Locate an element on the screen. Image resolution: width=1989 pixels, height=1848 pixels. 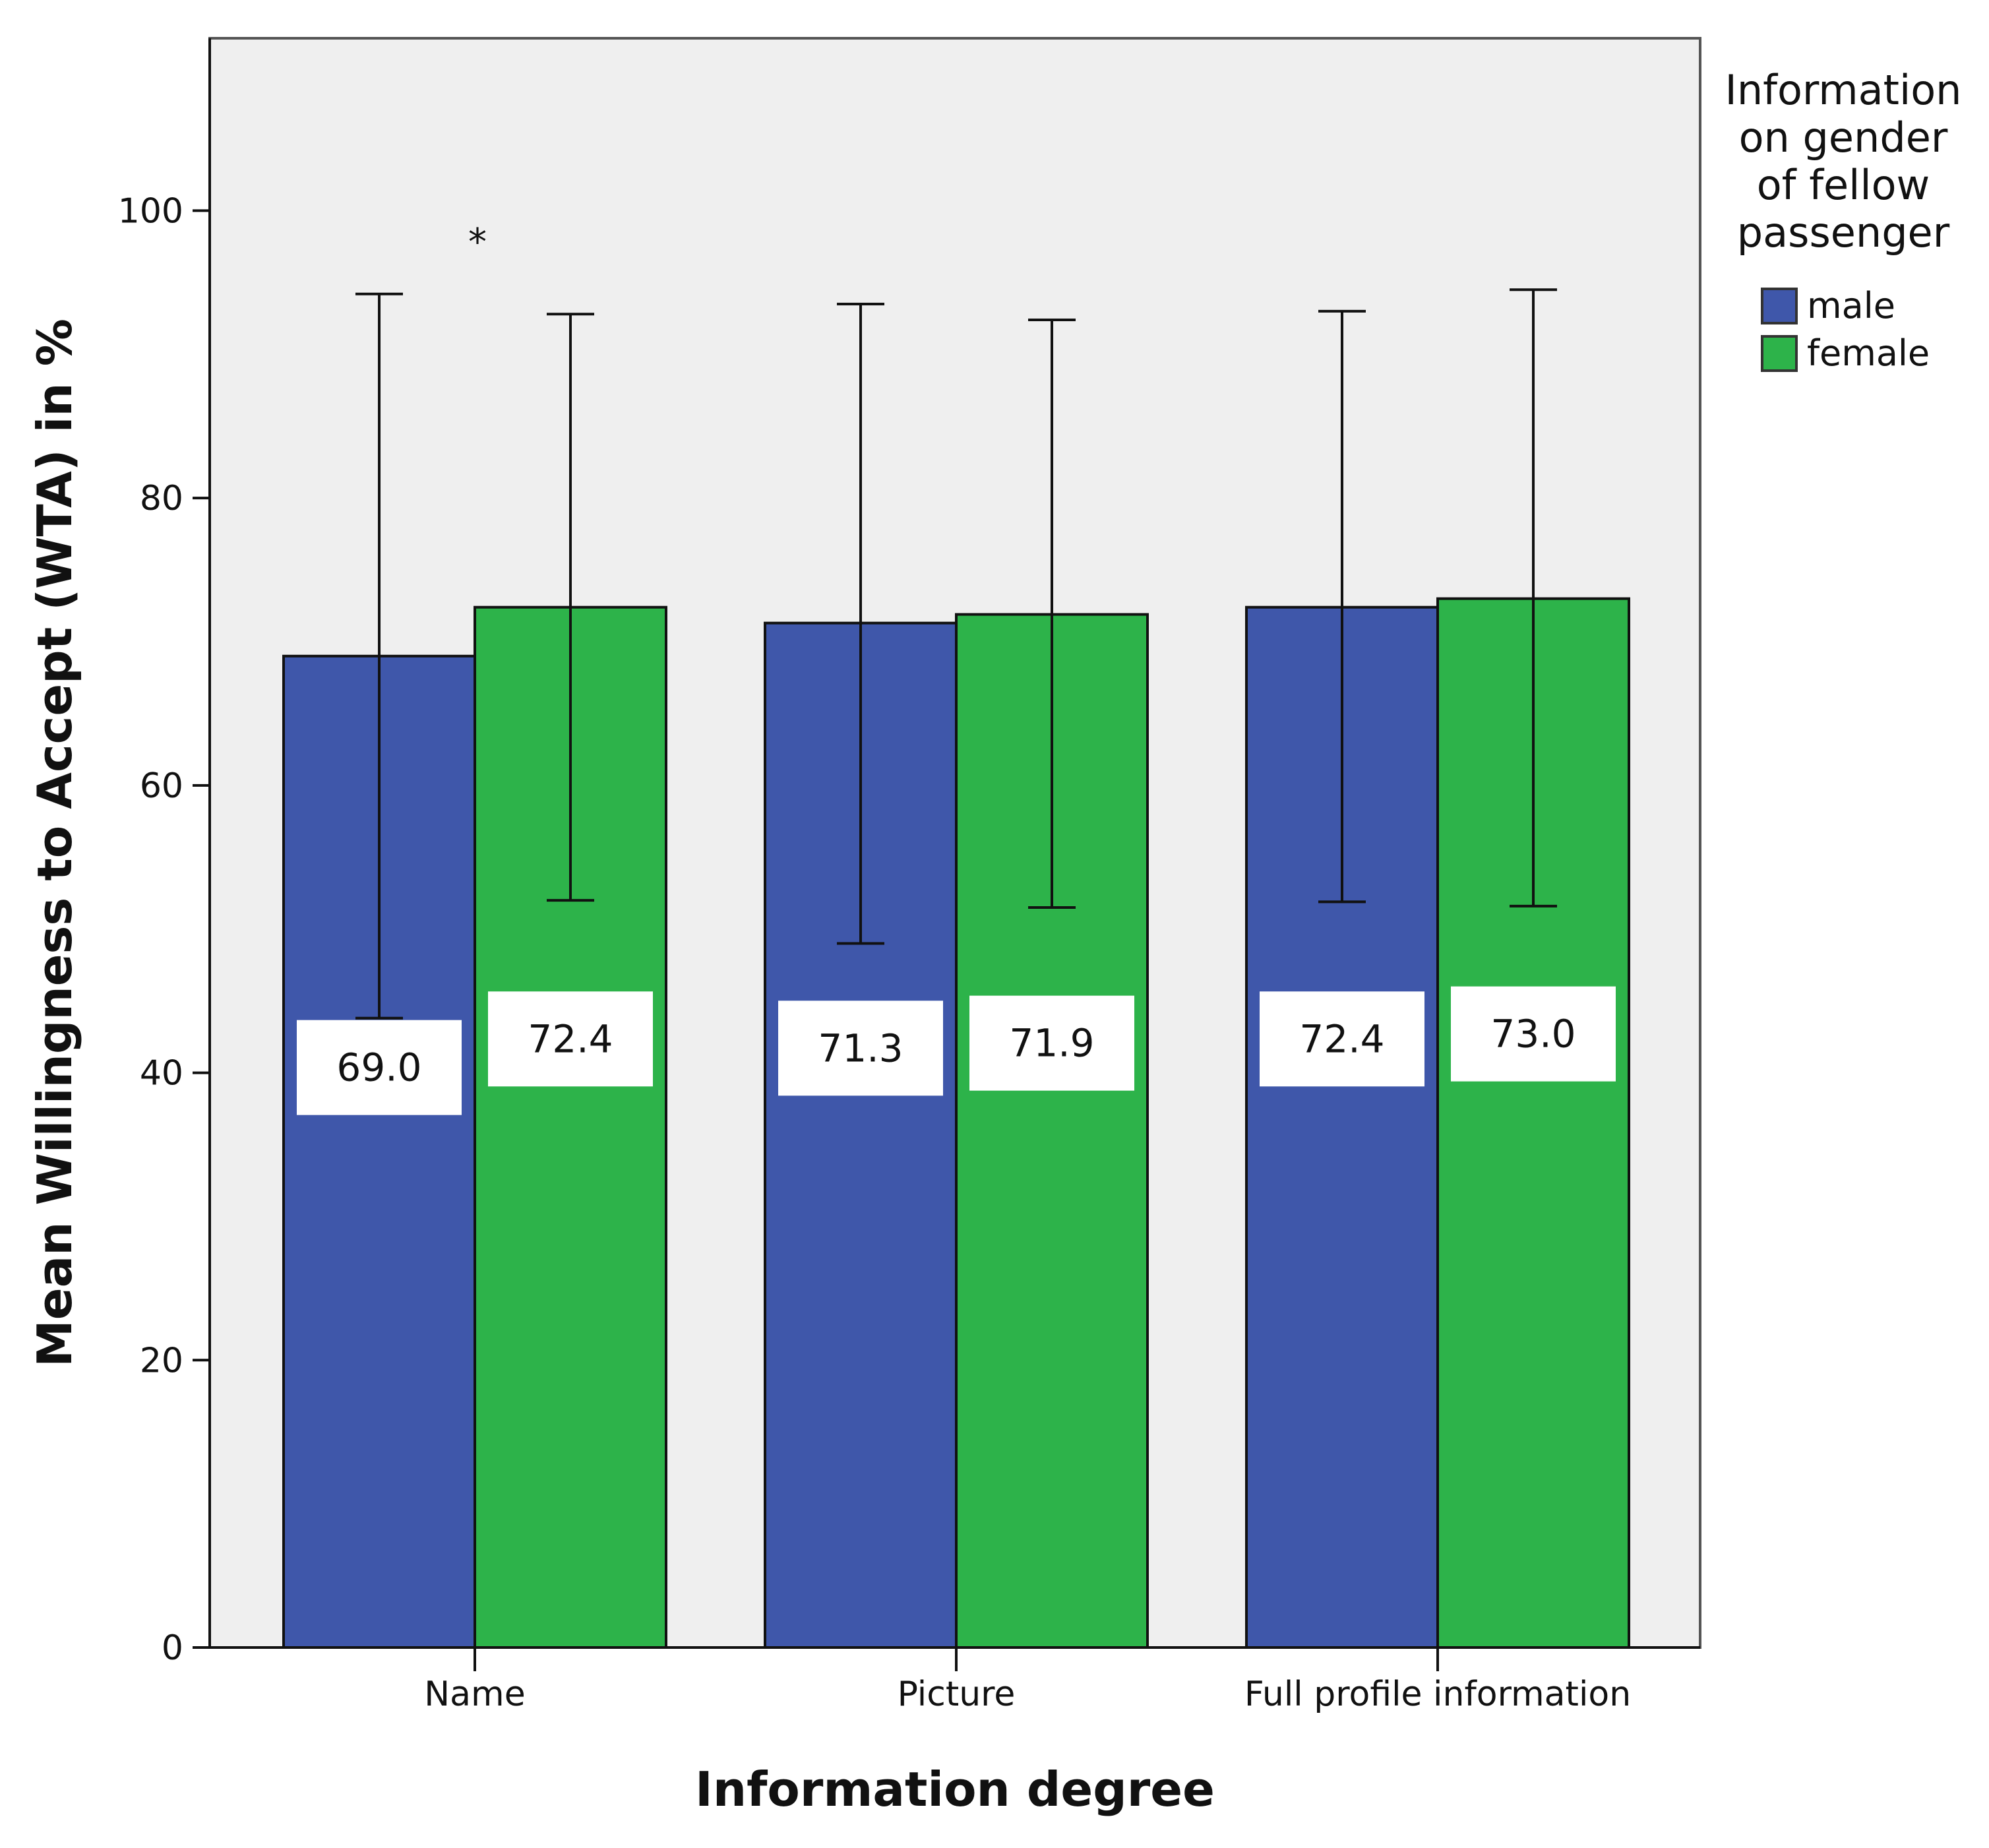
data-label-name-female: 72.4 is located at coordinates (570, 1038).